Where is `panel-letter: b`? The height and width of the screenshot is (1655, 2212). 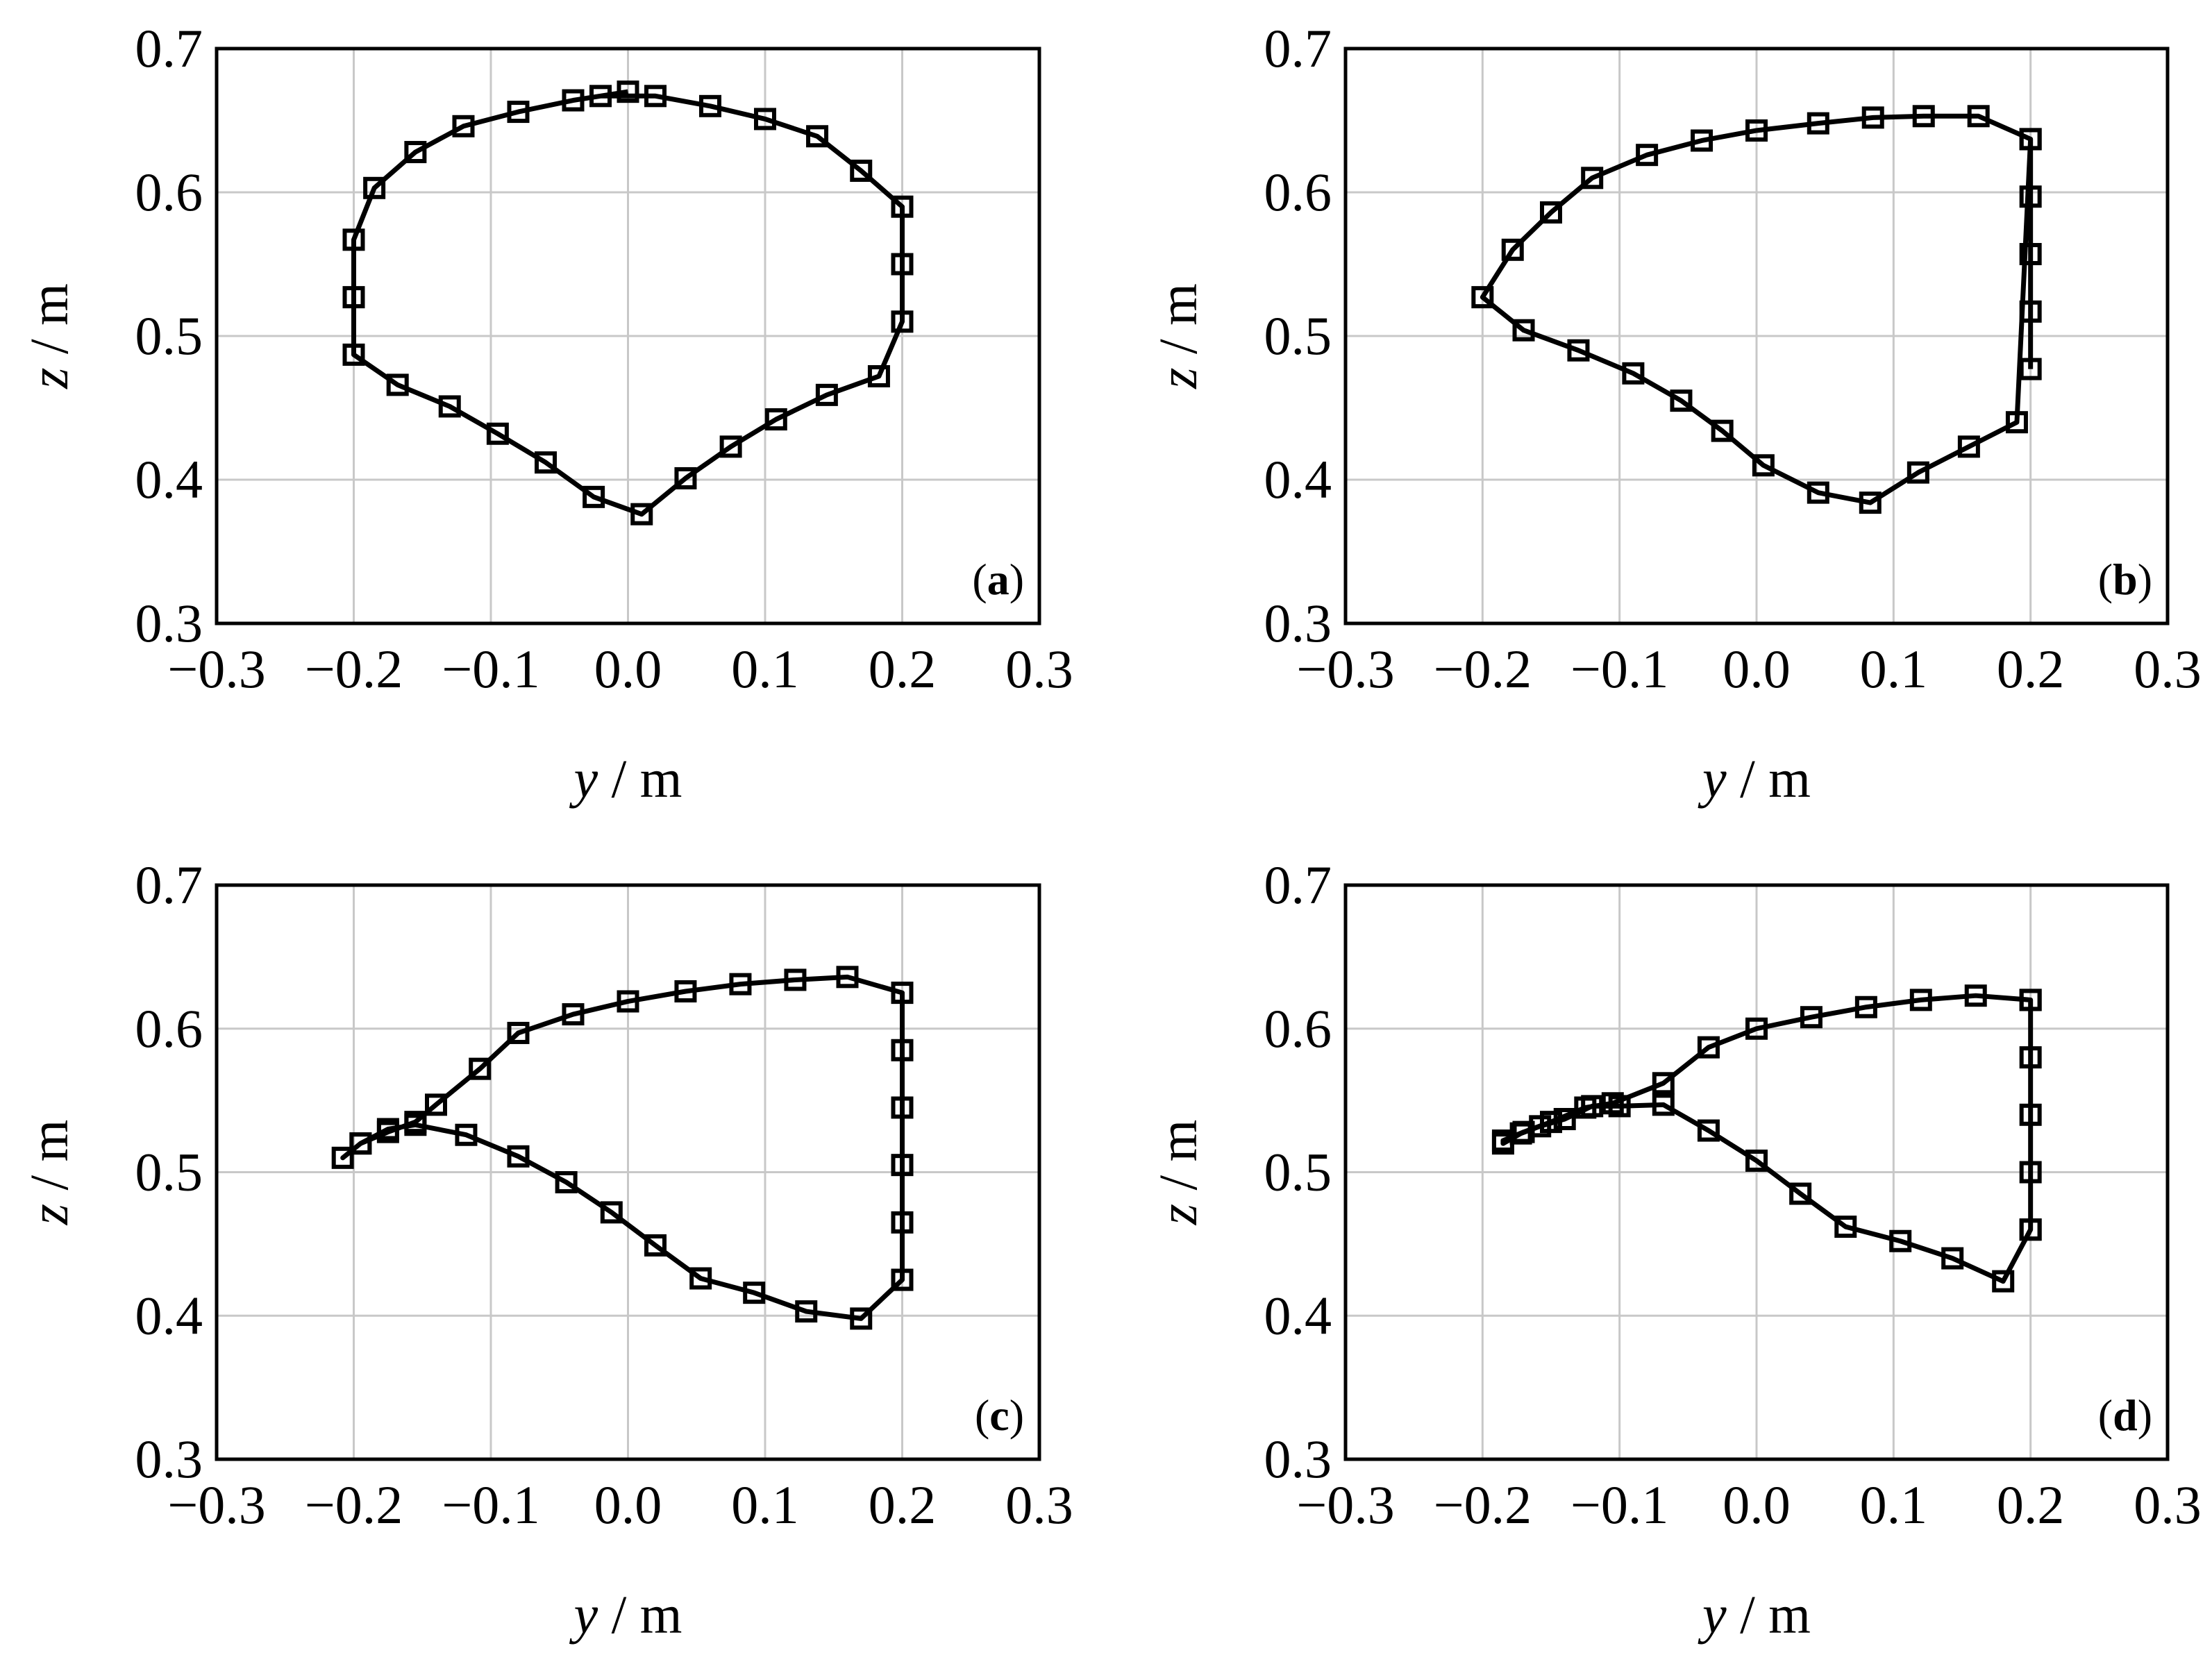 panel-letter: b is located at coordinates (2125, 579).